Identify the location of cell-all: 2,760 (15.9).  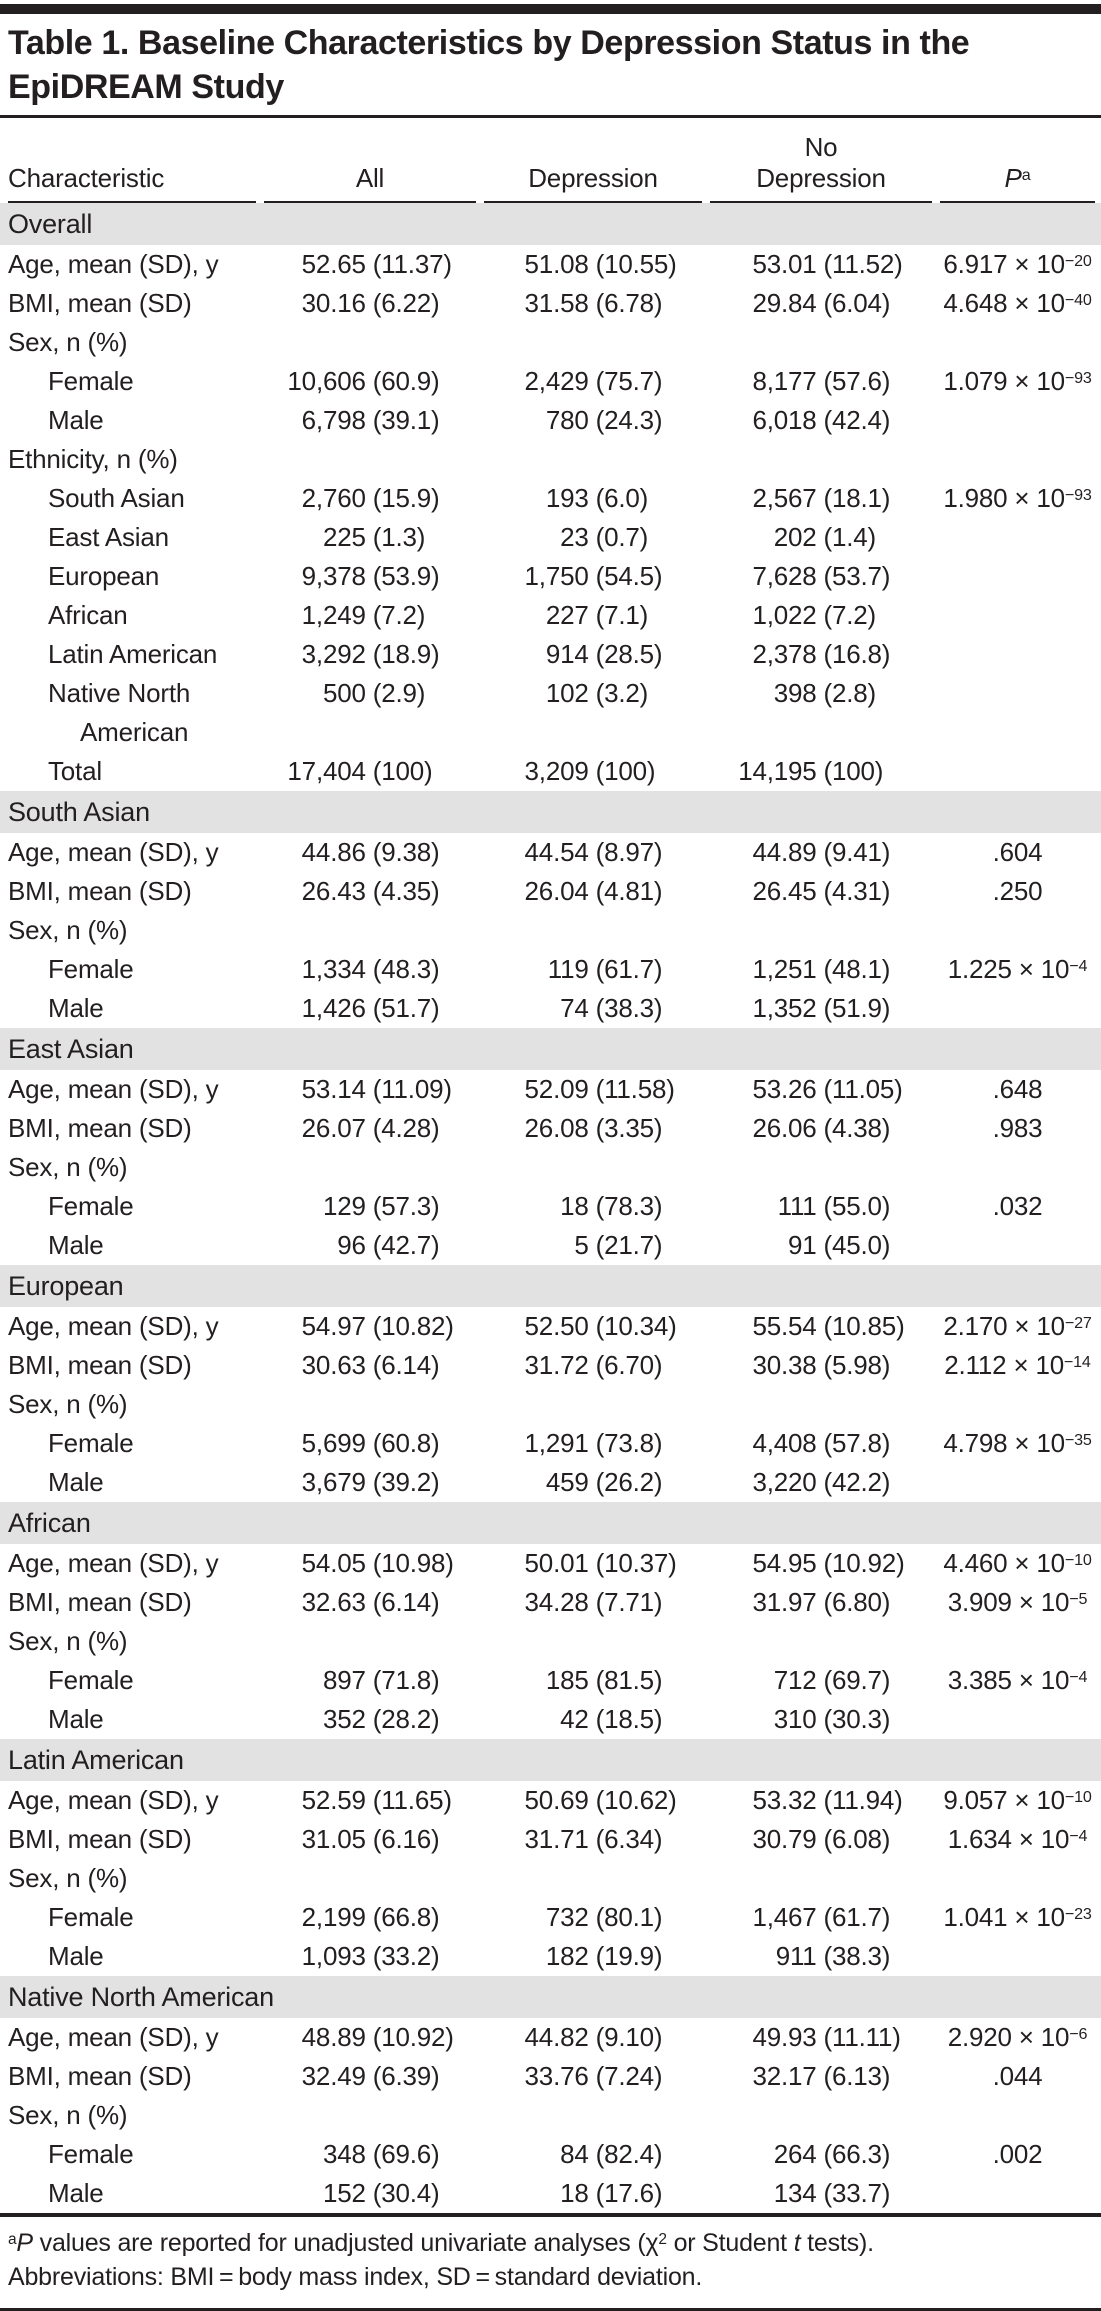
(370, 498).